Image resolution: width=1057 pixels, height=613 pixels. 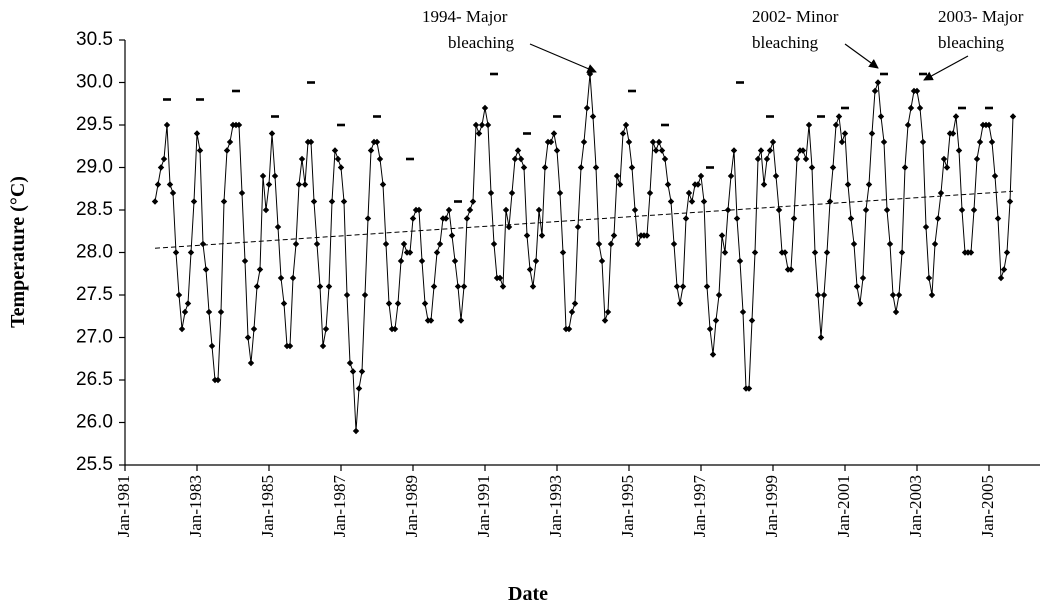 What do you see at coordinates (528, 594) in the screenshot?
I see `x-axis-label: Date` at bounding box center [528, 594].